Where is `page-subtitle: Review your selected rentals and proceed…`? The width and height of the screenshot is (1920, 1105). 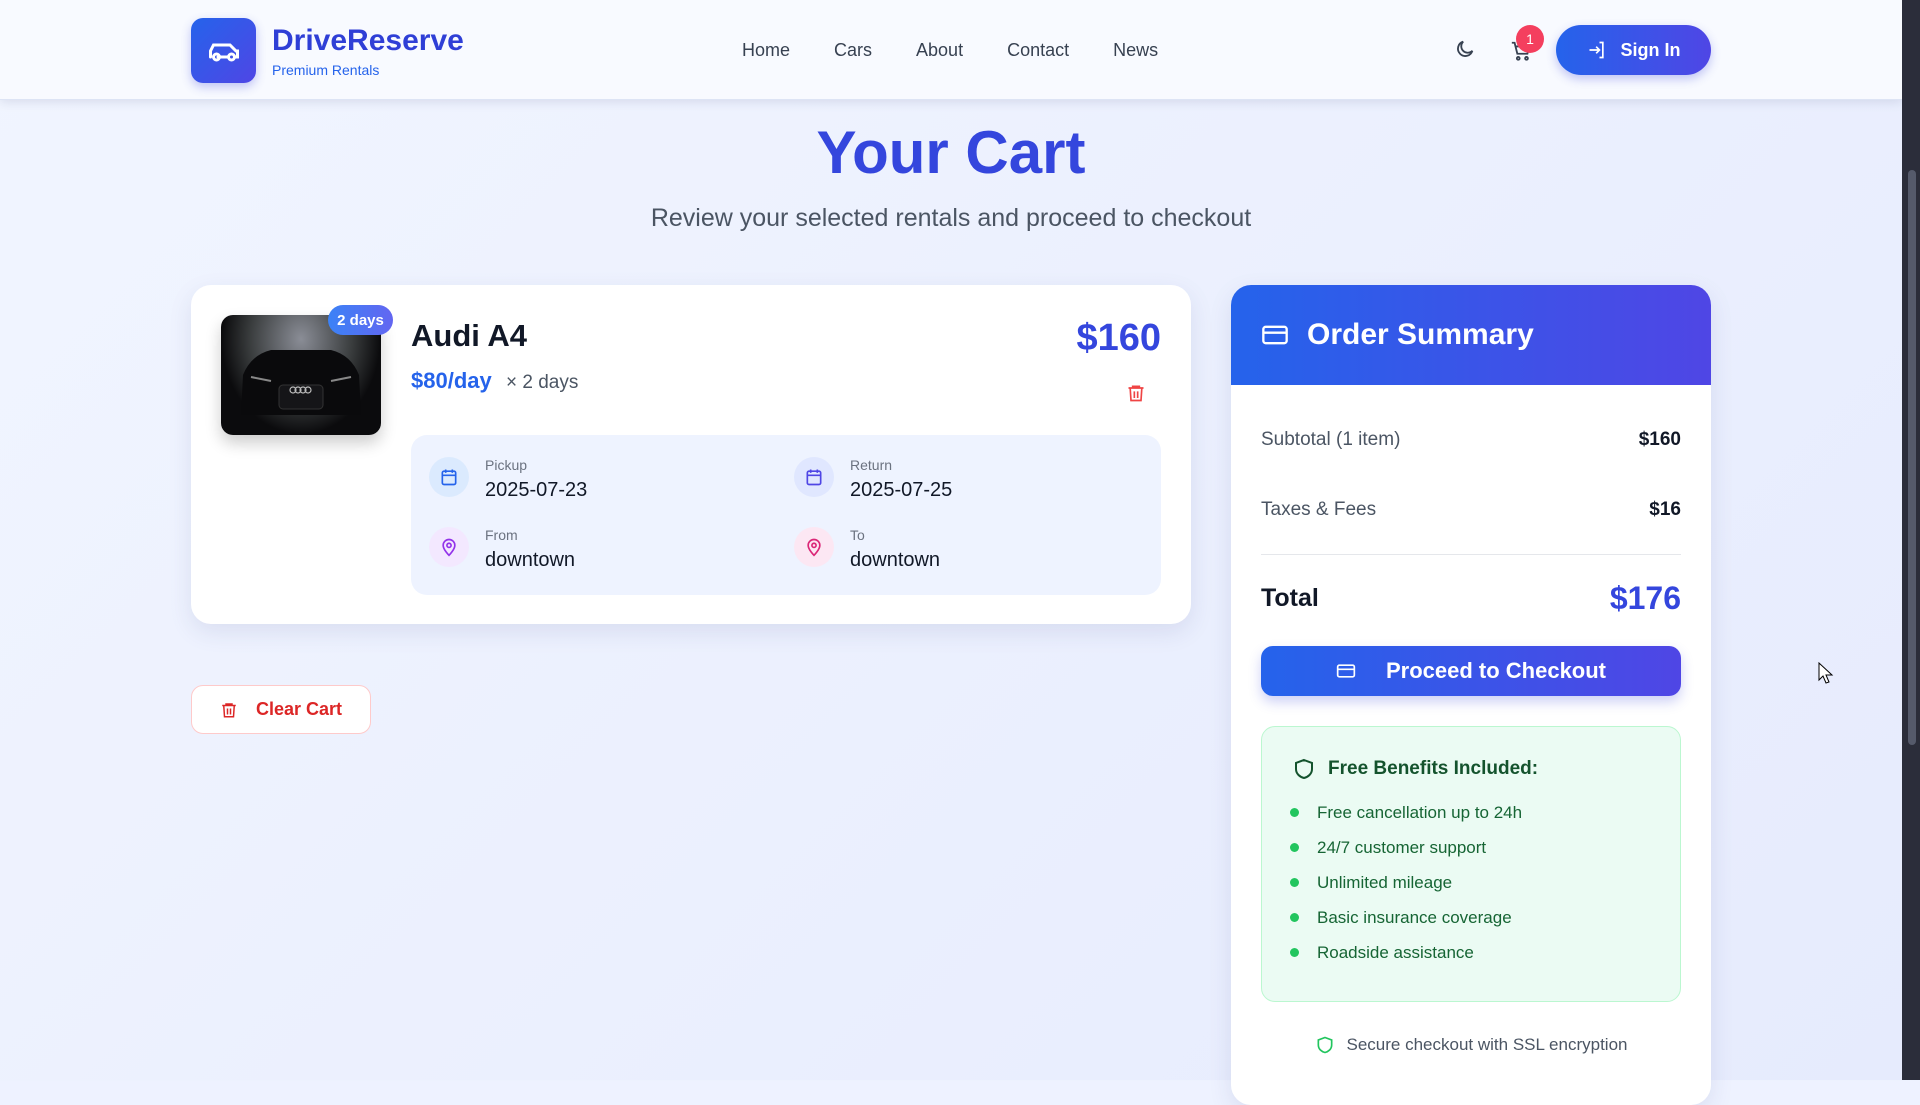 page-subtitle: Review your selected rentals and proceed… is located at coordinates (951, 218).